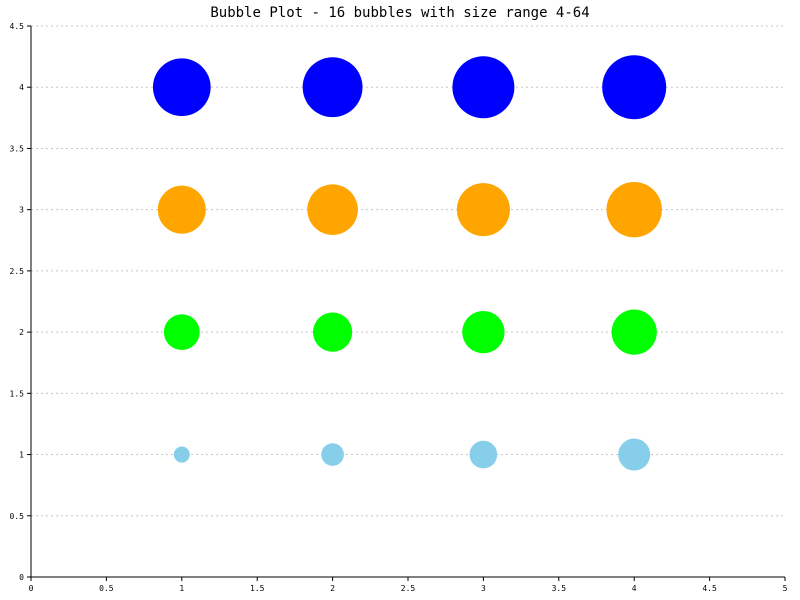 The height and width of the screenshot is (600, 800). What do you see at coordinates (709, 588) in the screenshot?
I see `x-tick-label: 4.5` at bounding box center [709, 588].